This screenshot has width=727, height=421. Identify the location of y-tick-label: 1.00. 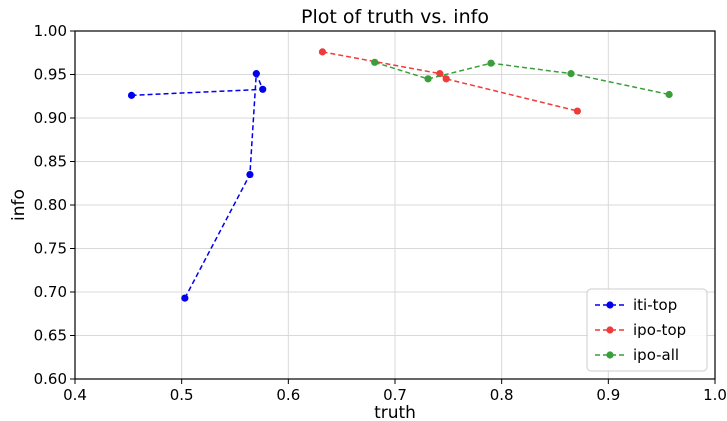
(50, 31).